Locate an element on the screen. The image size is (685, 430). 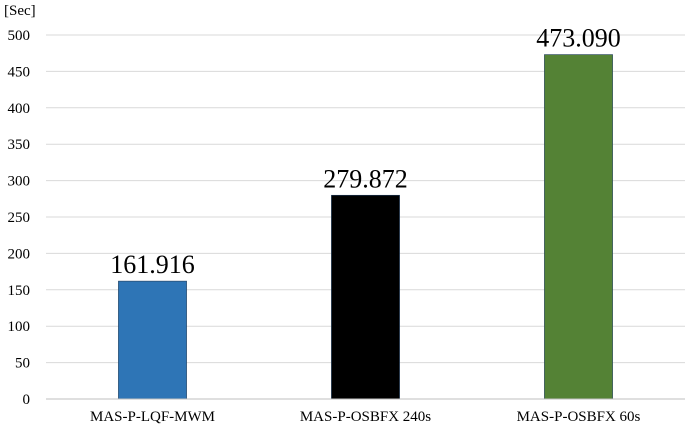
x-category-label: MAS-P-OSBFX 60s is located at coordinates (579, 417).